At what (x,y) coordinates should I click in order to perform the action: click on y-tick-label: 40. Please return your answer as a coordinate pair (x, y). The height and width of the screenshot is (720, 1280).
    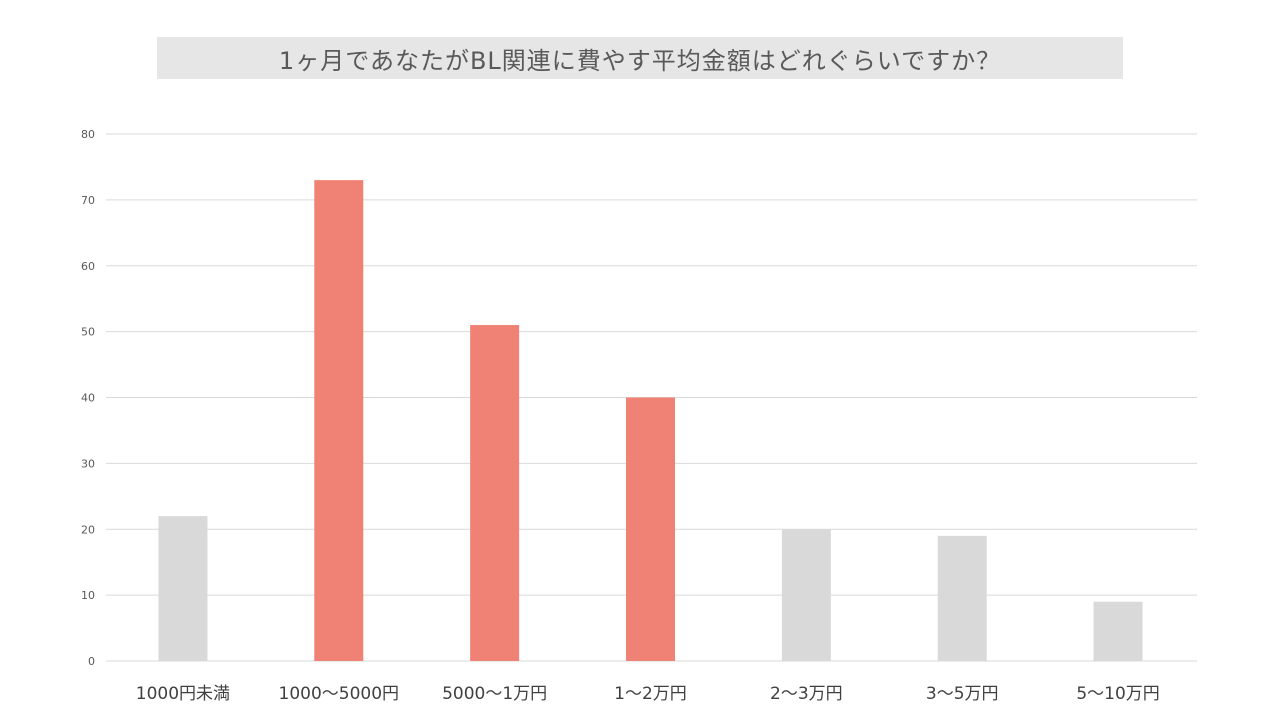
    Looking at the image, I should click on (88, 398).